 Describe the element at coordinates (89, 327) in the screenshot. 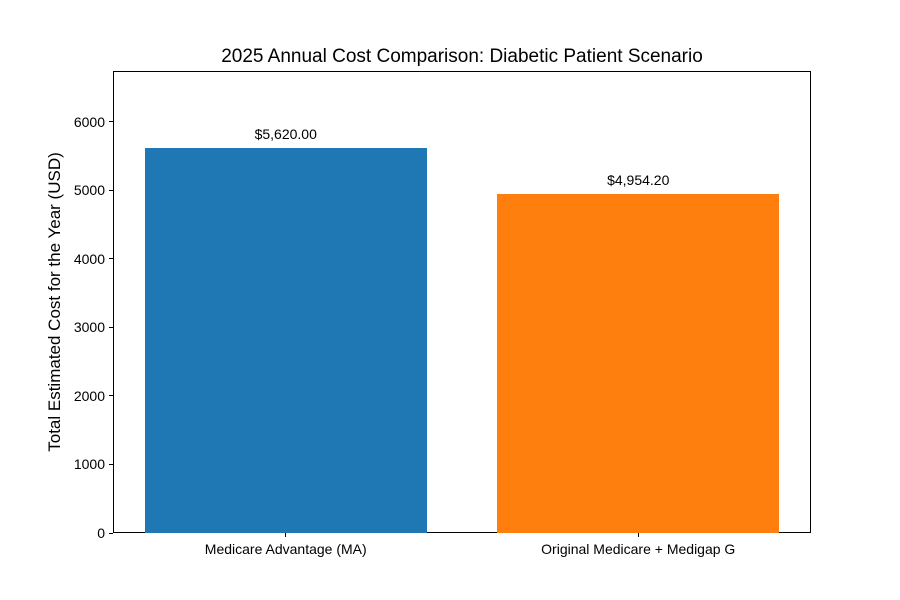

I see `y-tick-label: 3000` at that location.